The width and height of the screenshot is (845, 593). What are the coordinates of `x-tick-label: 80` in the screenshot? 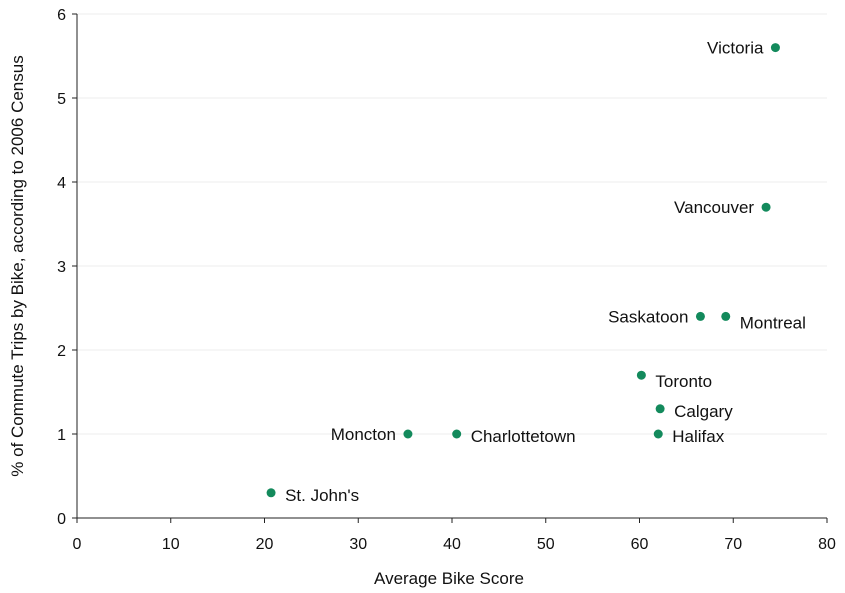 It's located at (827, 544).